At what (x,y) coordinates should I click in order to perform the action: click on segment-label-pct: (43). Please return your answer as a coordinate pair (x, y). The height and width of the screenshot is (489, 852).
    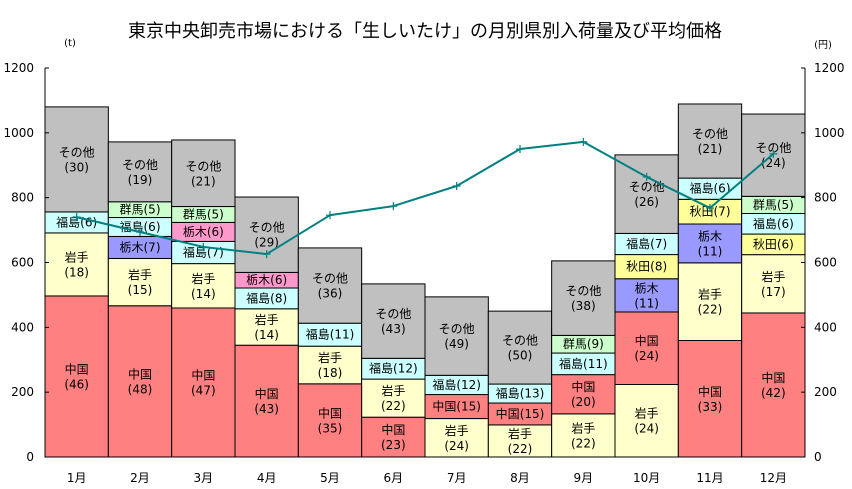
    Looking at the image, I should click on (393, 329).